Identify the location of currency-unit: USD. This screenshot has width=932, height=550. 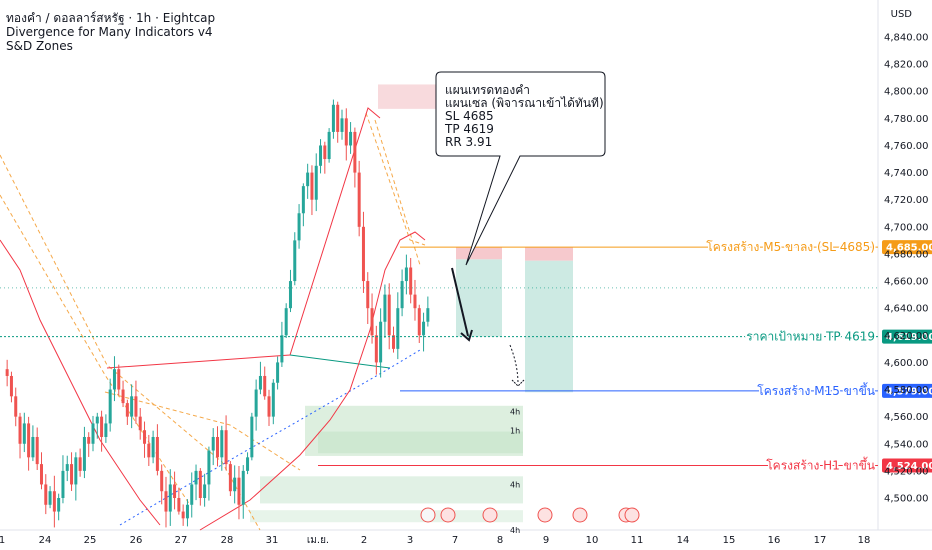
(901, 14).